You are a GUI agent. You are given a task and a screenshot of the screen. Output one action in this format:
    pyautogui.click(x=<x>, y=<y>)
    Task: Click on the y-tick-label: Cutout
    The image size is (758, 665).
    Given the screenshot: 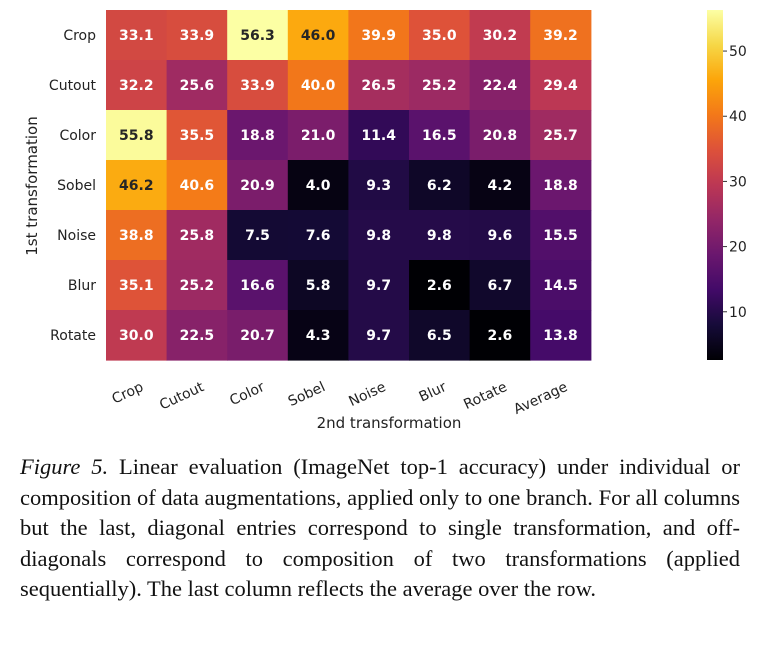 What is the action you would take?
    pyautogui.click(x=73, y=86)
    